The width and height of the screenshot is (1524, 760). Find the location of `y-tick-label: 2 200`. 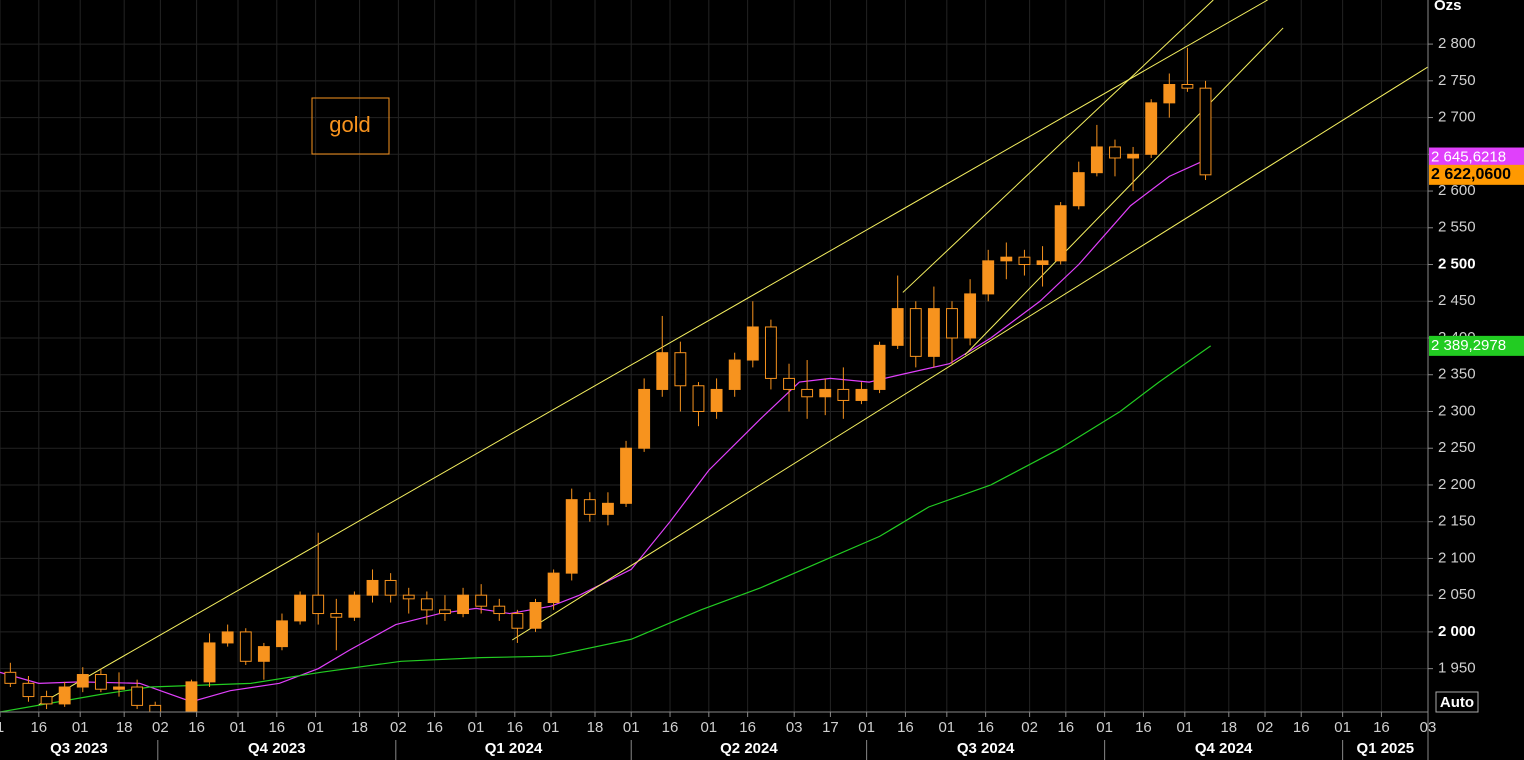

y-tick-label: 2 200 is located at coordinates (1457, 484).